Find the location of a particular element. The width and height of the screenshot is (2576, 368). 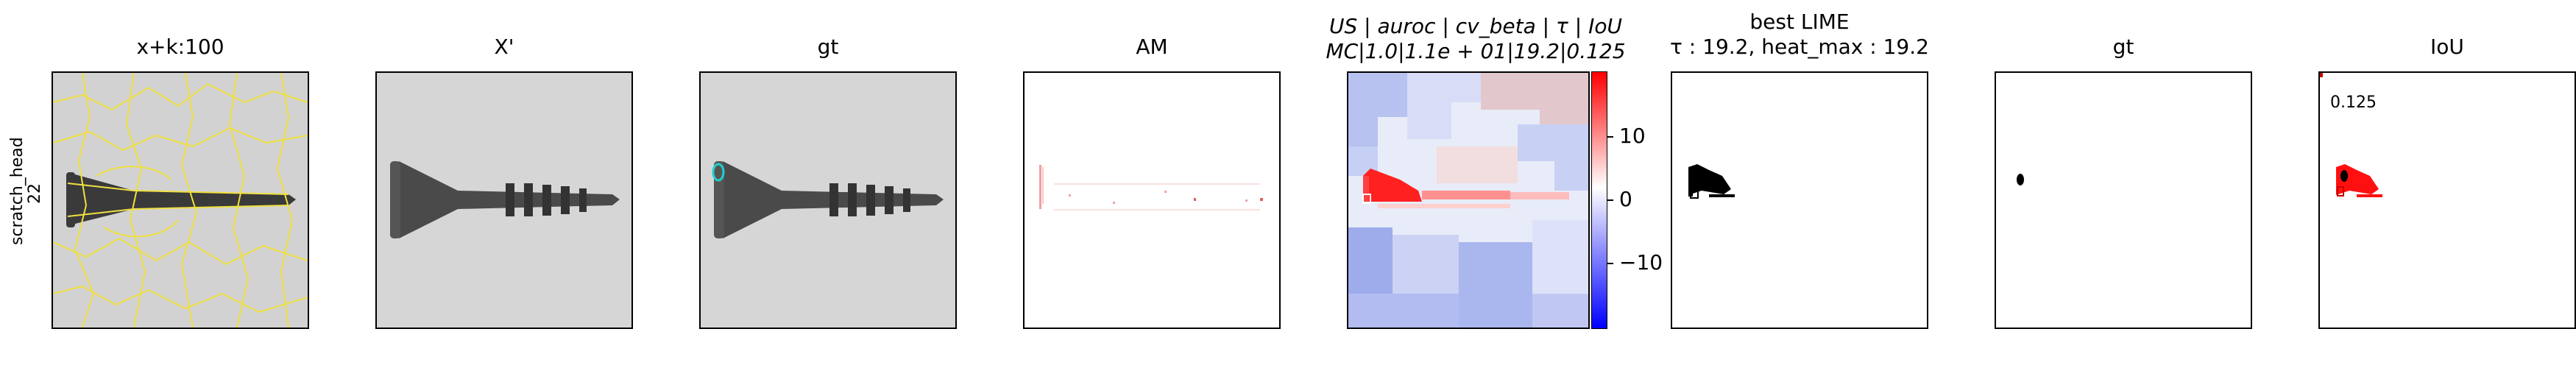

colorbar is located at coordinates (1599, 200).